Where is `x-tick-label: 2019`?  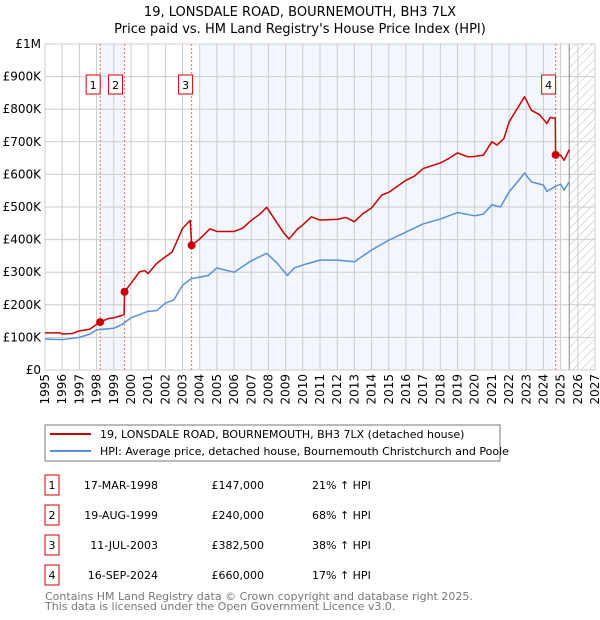
x-tick-label: 2019 is located at coordinates (458, 389).